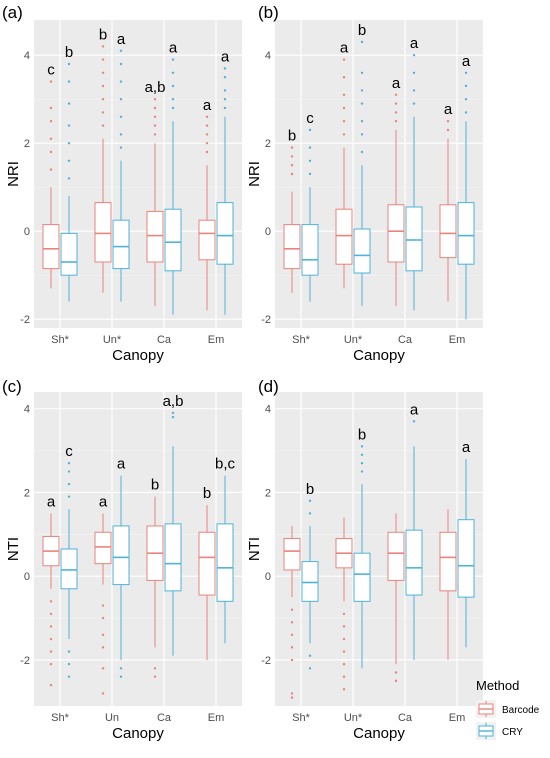 The image size is (550, 758). I want to click on x-tick-label: Un, so click(112, 718).